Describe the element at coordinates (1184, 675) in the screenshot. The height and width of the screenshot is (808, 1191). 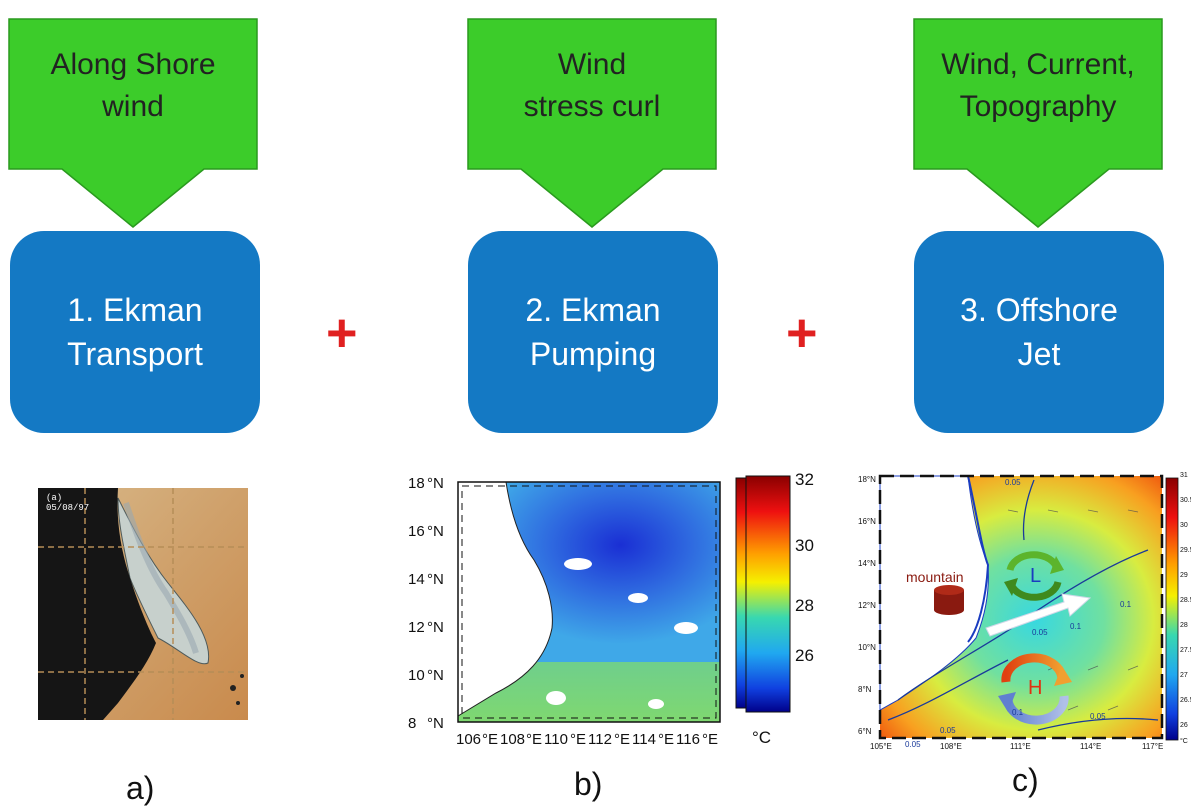
I see `colorbar-tick: 27` at that location.